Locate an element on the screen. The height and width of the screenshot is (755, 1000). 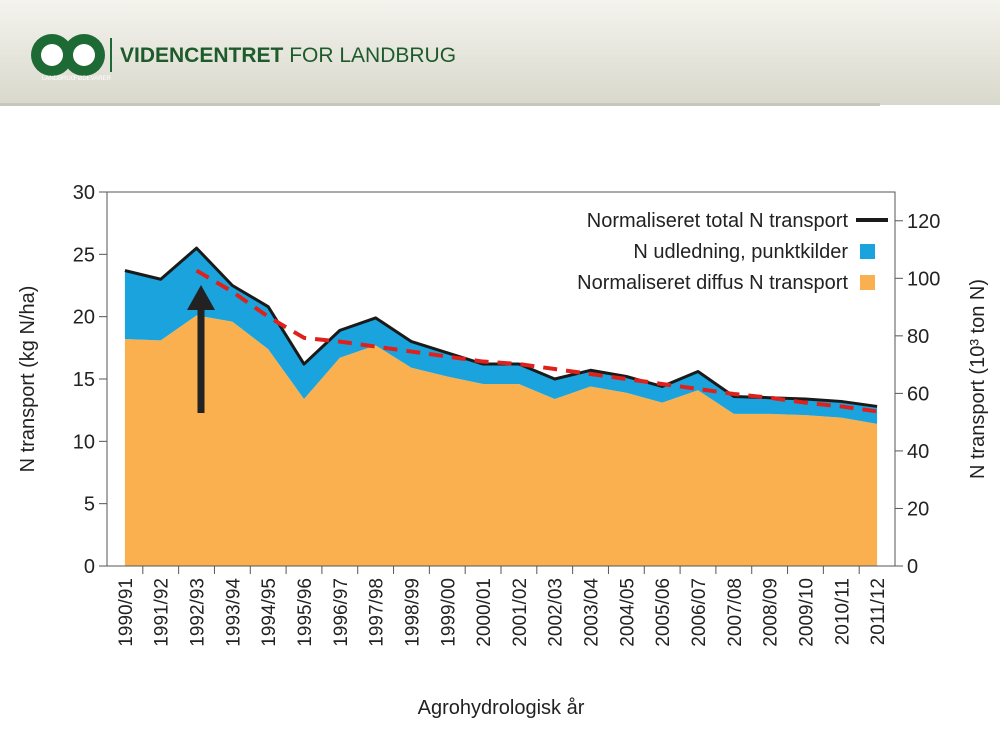
y2-tick-label: 120 is located at coordinates (923, 222).